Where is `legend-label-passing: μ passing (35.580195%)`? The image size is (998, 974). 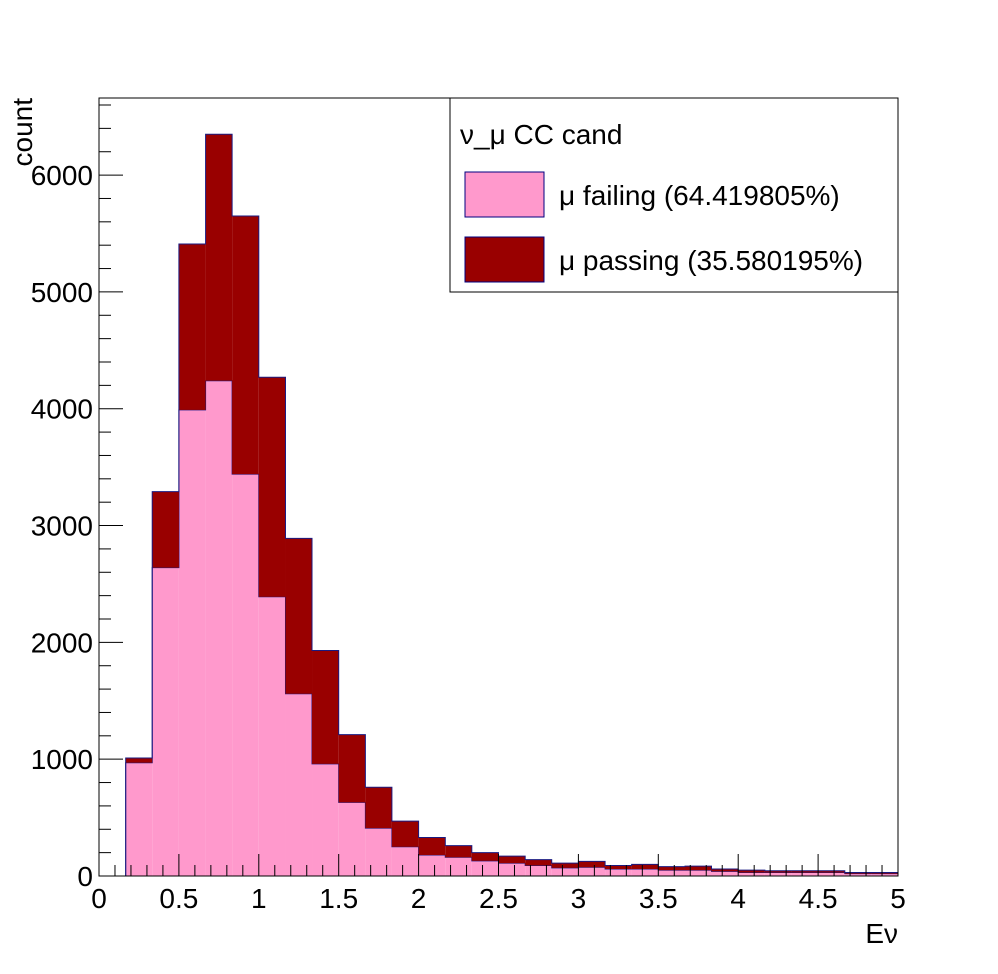 legend-label-passing: μ passing (35.580195%) is located at coordinates (711, 260).